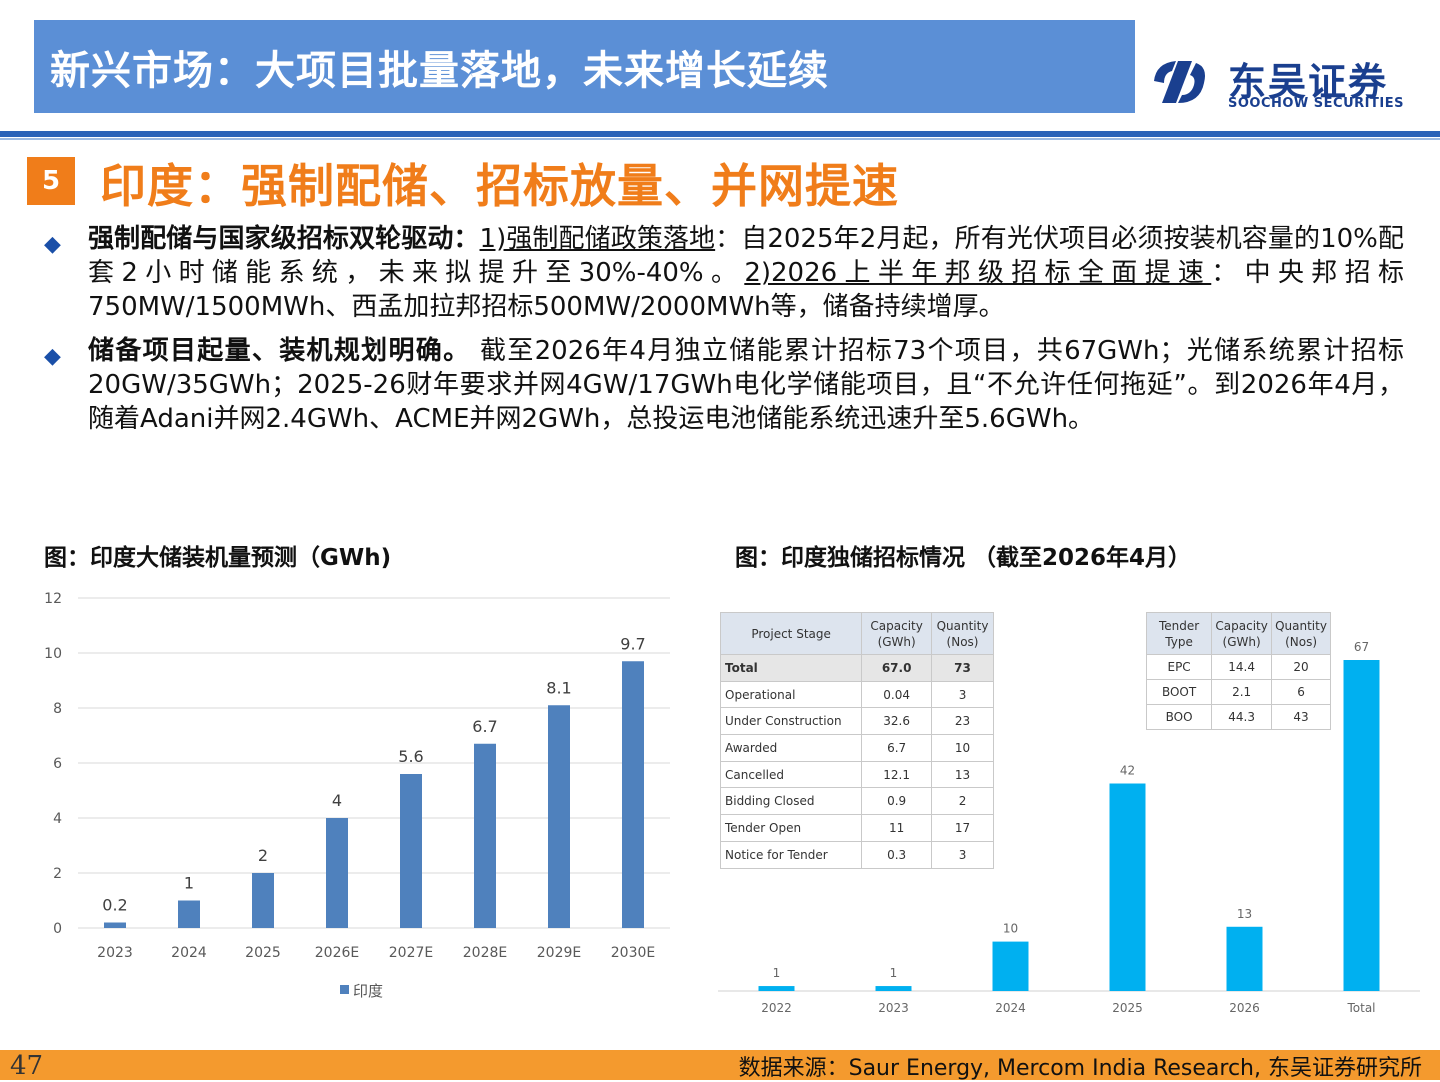  What do you see at coordinates (597, 239) in the screenshot?
I see `bullet-1-subheading-1: 1)强制配储政策落地` at bounding box center [597, 239].